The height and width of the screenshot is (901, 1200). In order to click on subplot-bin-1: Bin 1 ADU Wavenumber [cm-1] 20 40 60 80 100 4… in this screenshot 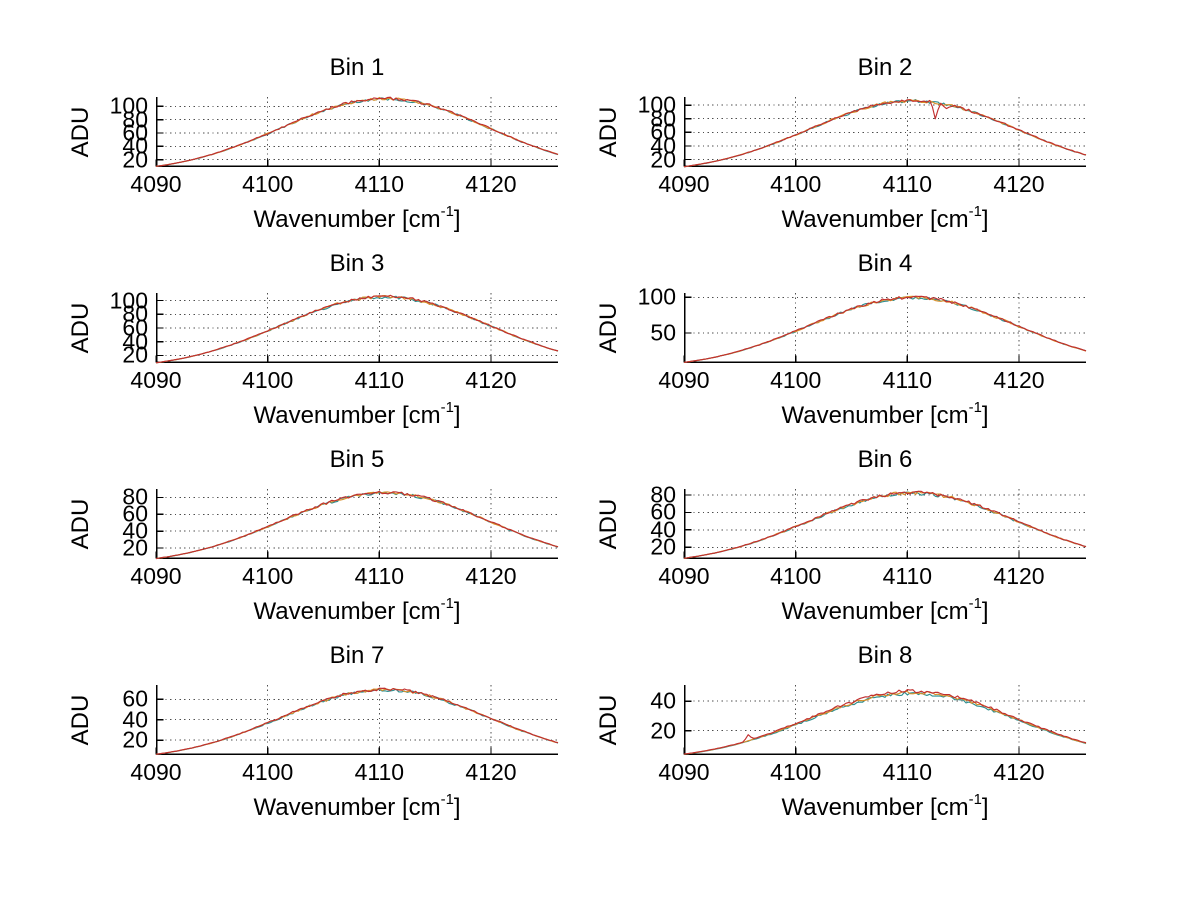, I will do `click(313, 143)`.